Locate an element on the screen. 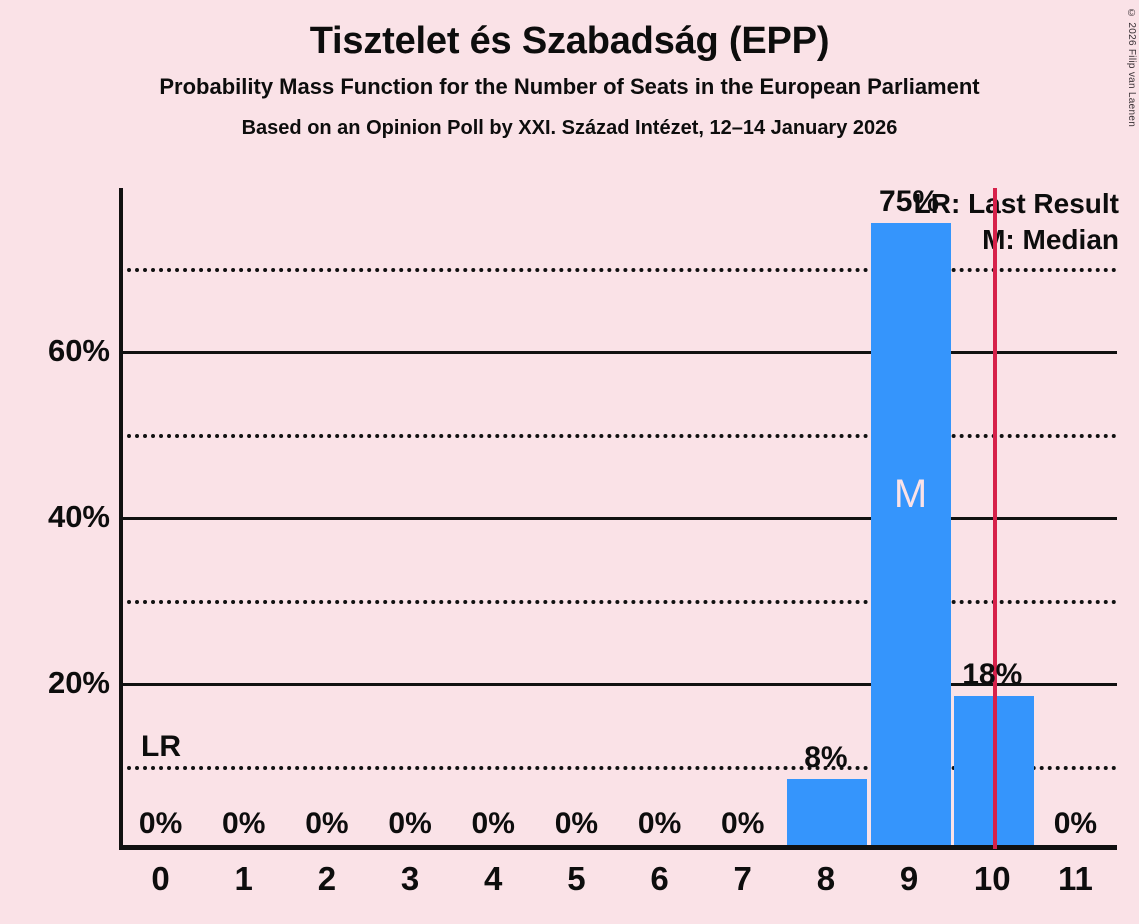 The width and height of the screenshot is (1139, 924). y-tick-20: 20% is located at coordinates (78, 682).